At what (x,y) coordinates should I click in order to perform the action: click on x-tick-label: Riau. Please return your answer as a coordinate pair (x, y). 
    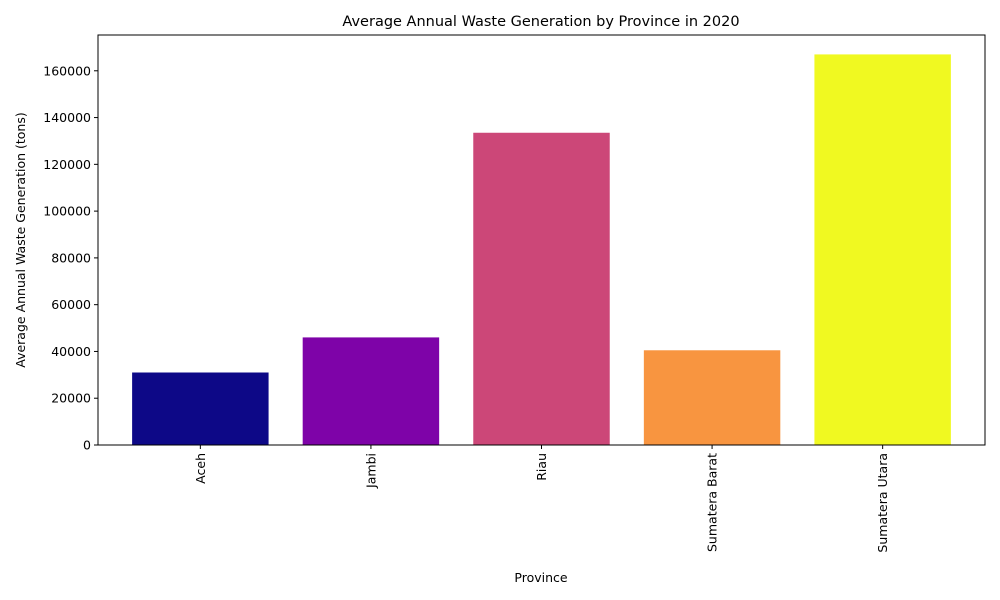
    Looking at the image, I should click on (541, 467).